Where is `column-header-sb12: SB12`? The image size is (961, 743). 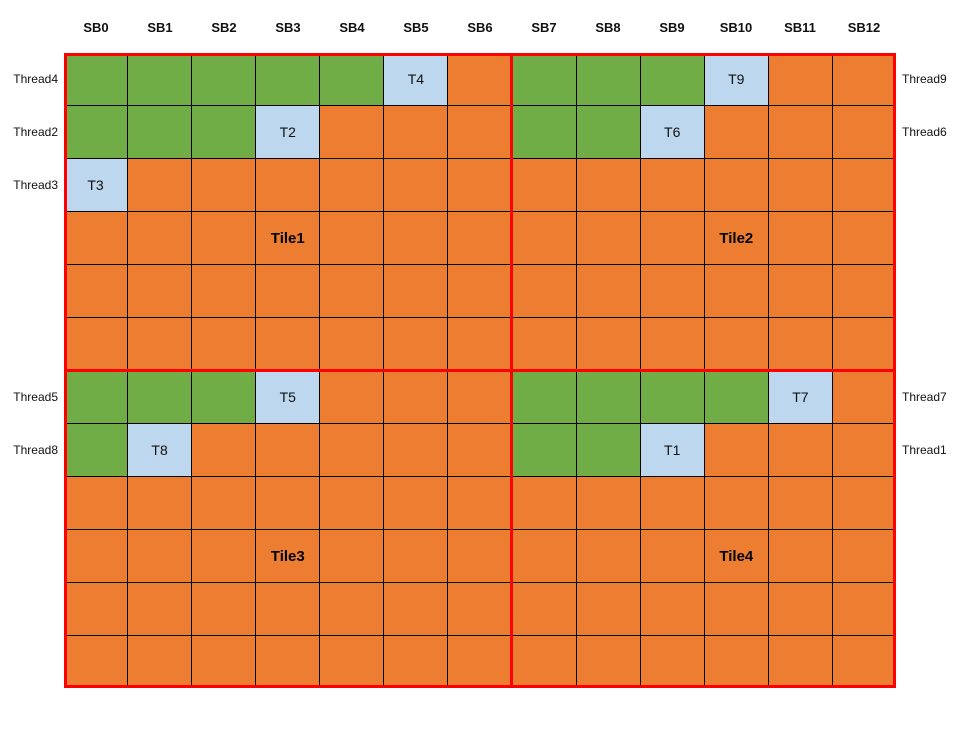
column-header-sb12: SB12 is located at coordinates (864, 27).